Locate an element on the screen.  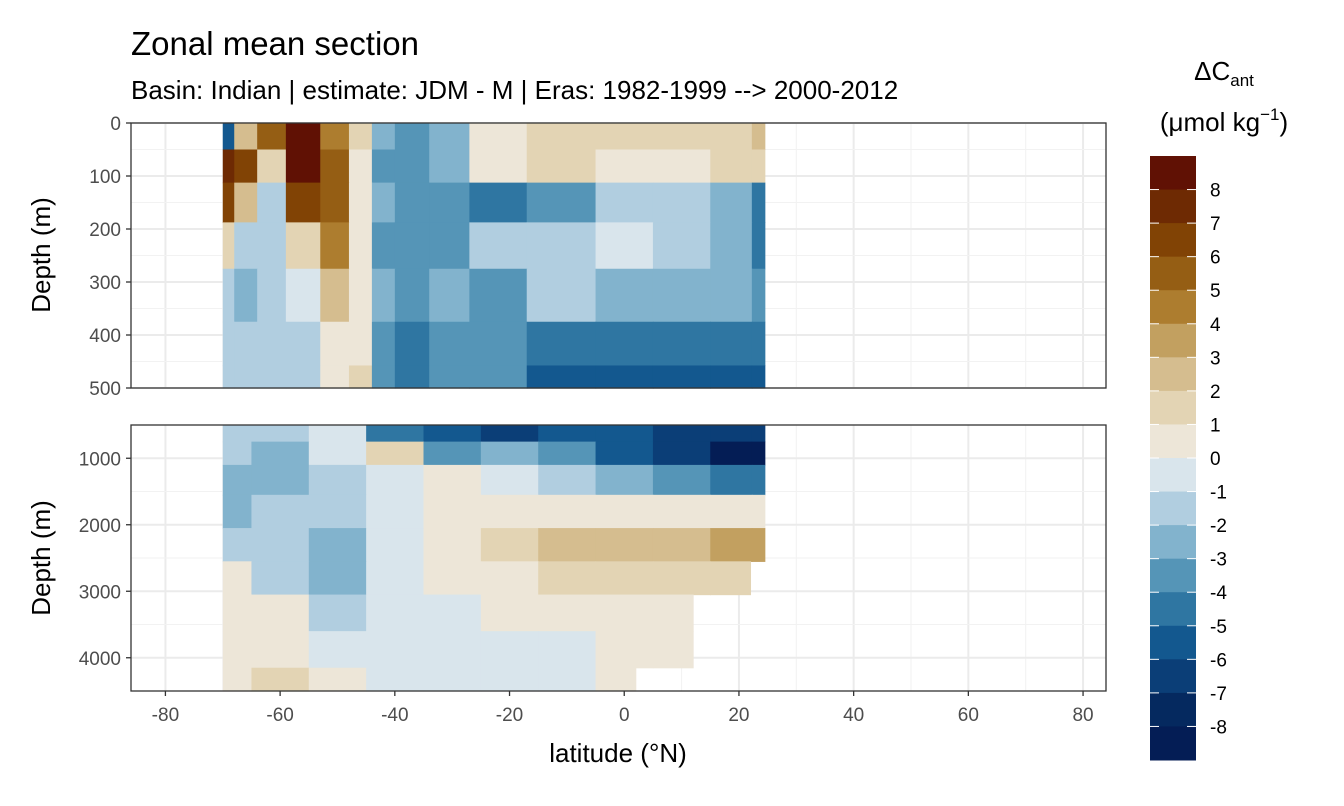
y-axis-title-upper: Depth (m) is located at coordinates (41, 255).